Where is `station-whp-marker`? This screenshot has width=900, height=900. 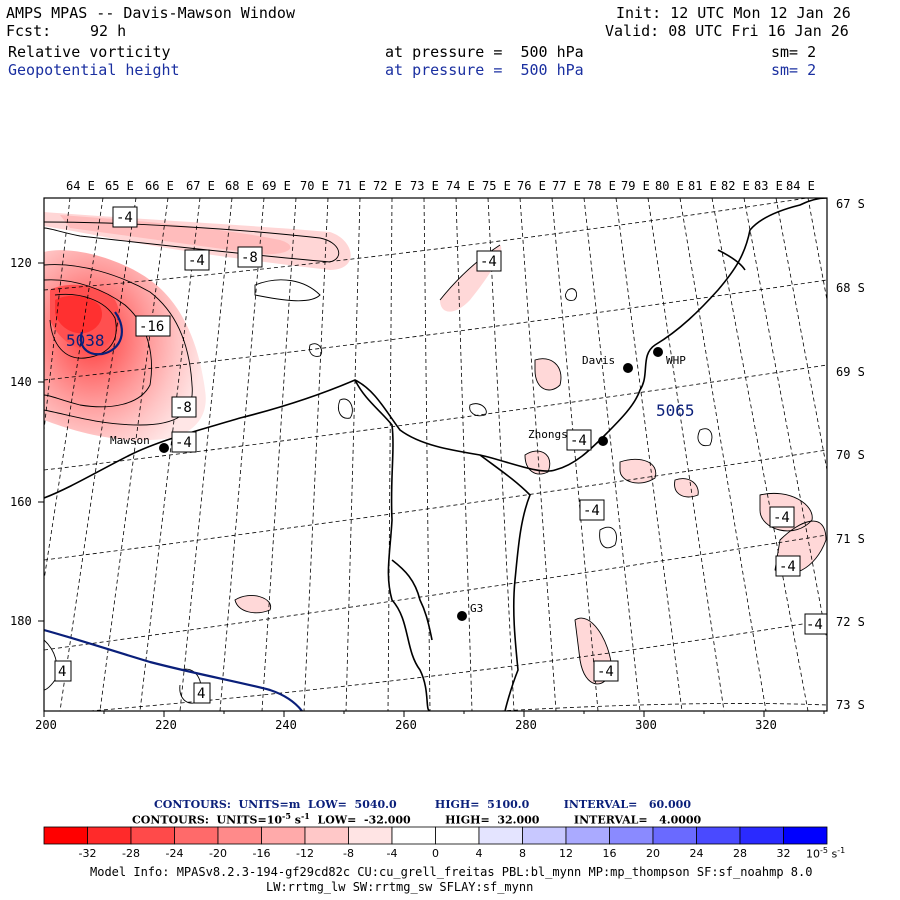 station-whp-marker is located at coordinates (658, 352).